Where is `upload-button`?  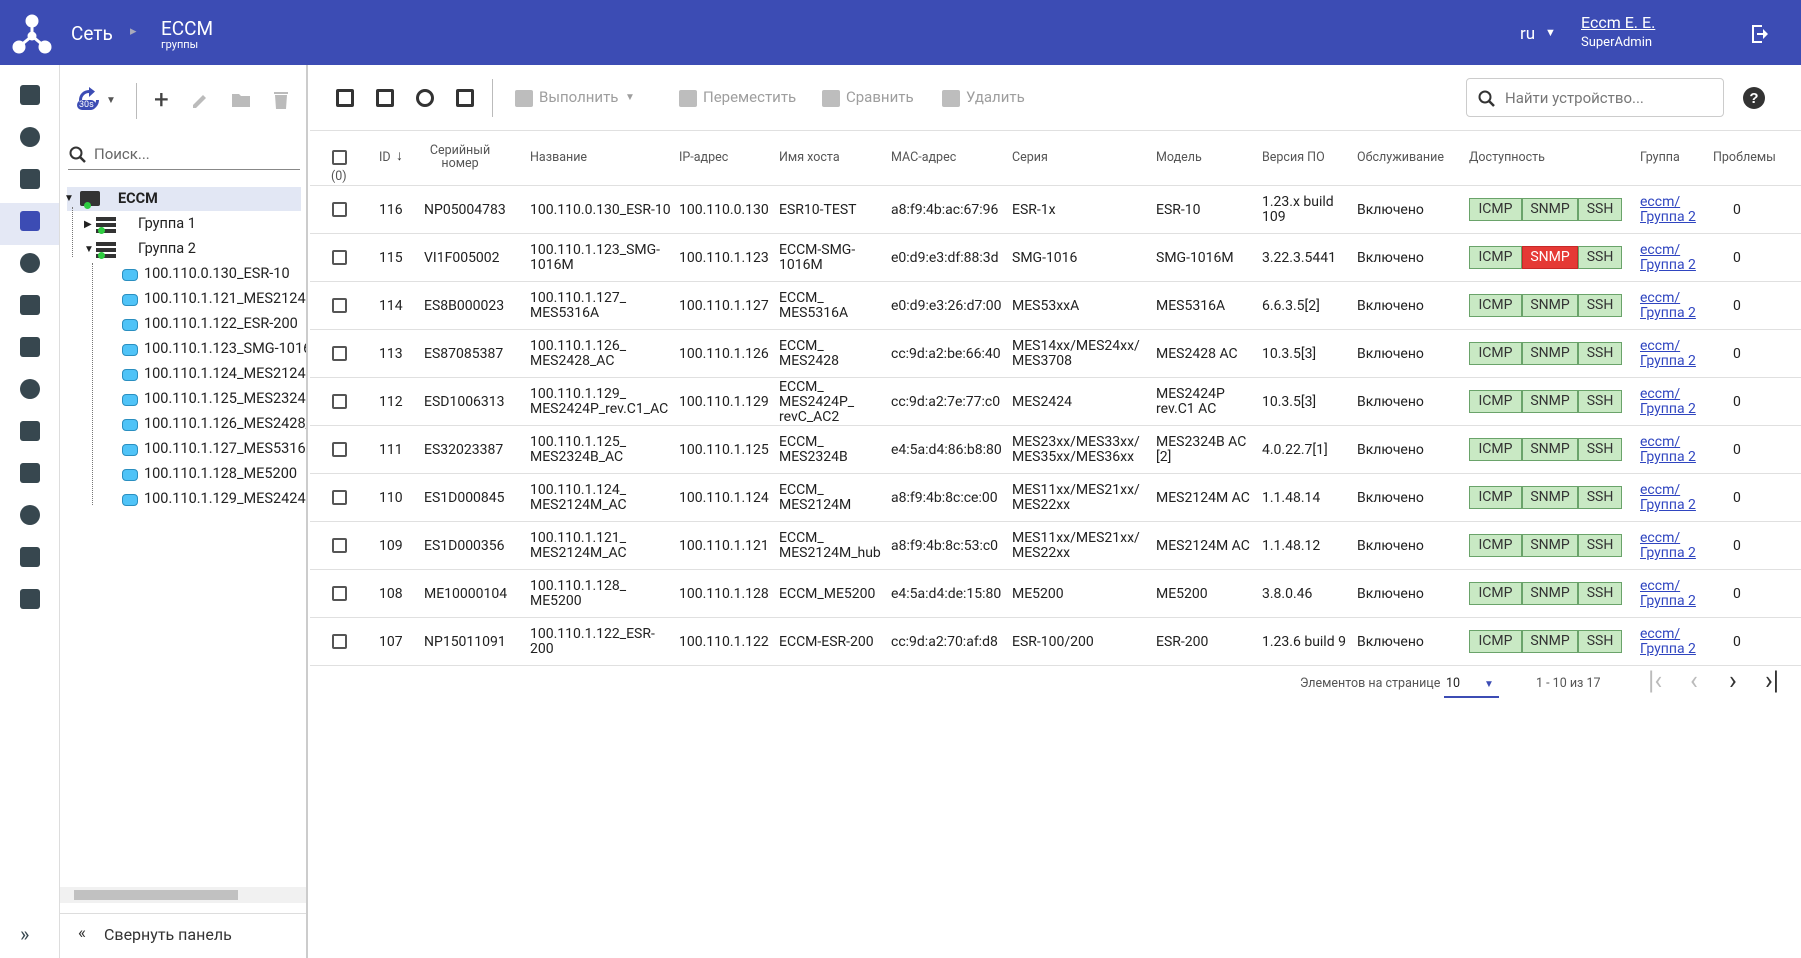 upload-button is located at coordinates (465, 98).